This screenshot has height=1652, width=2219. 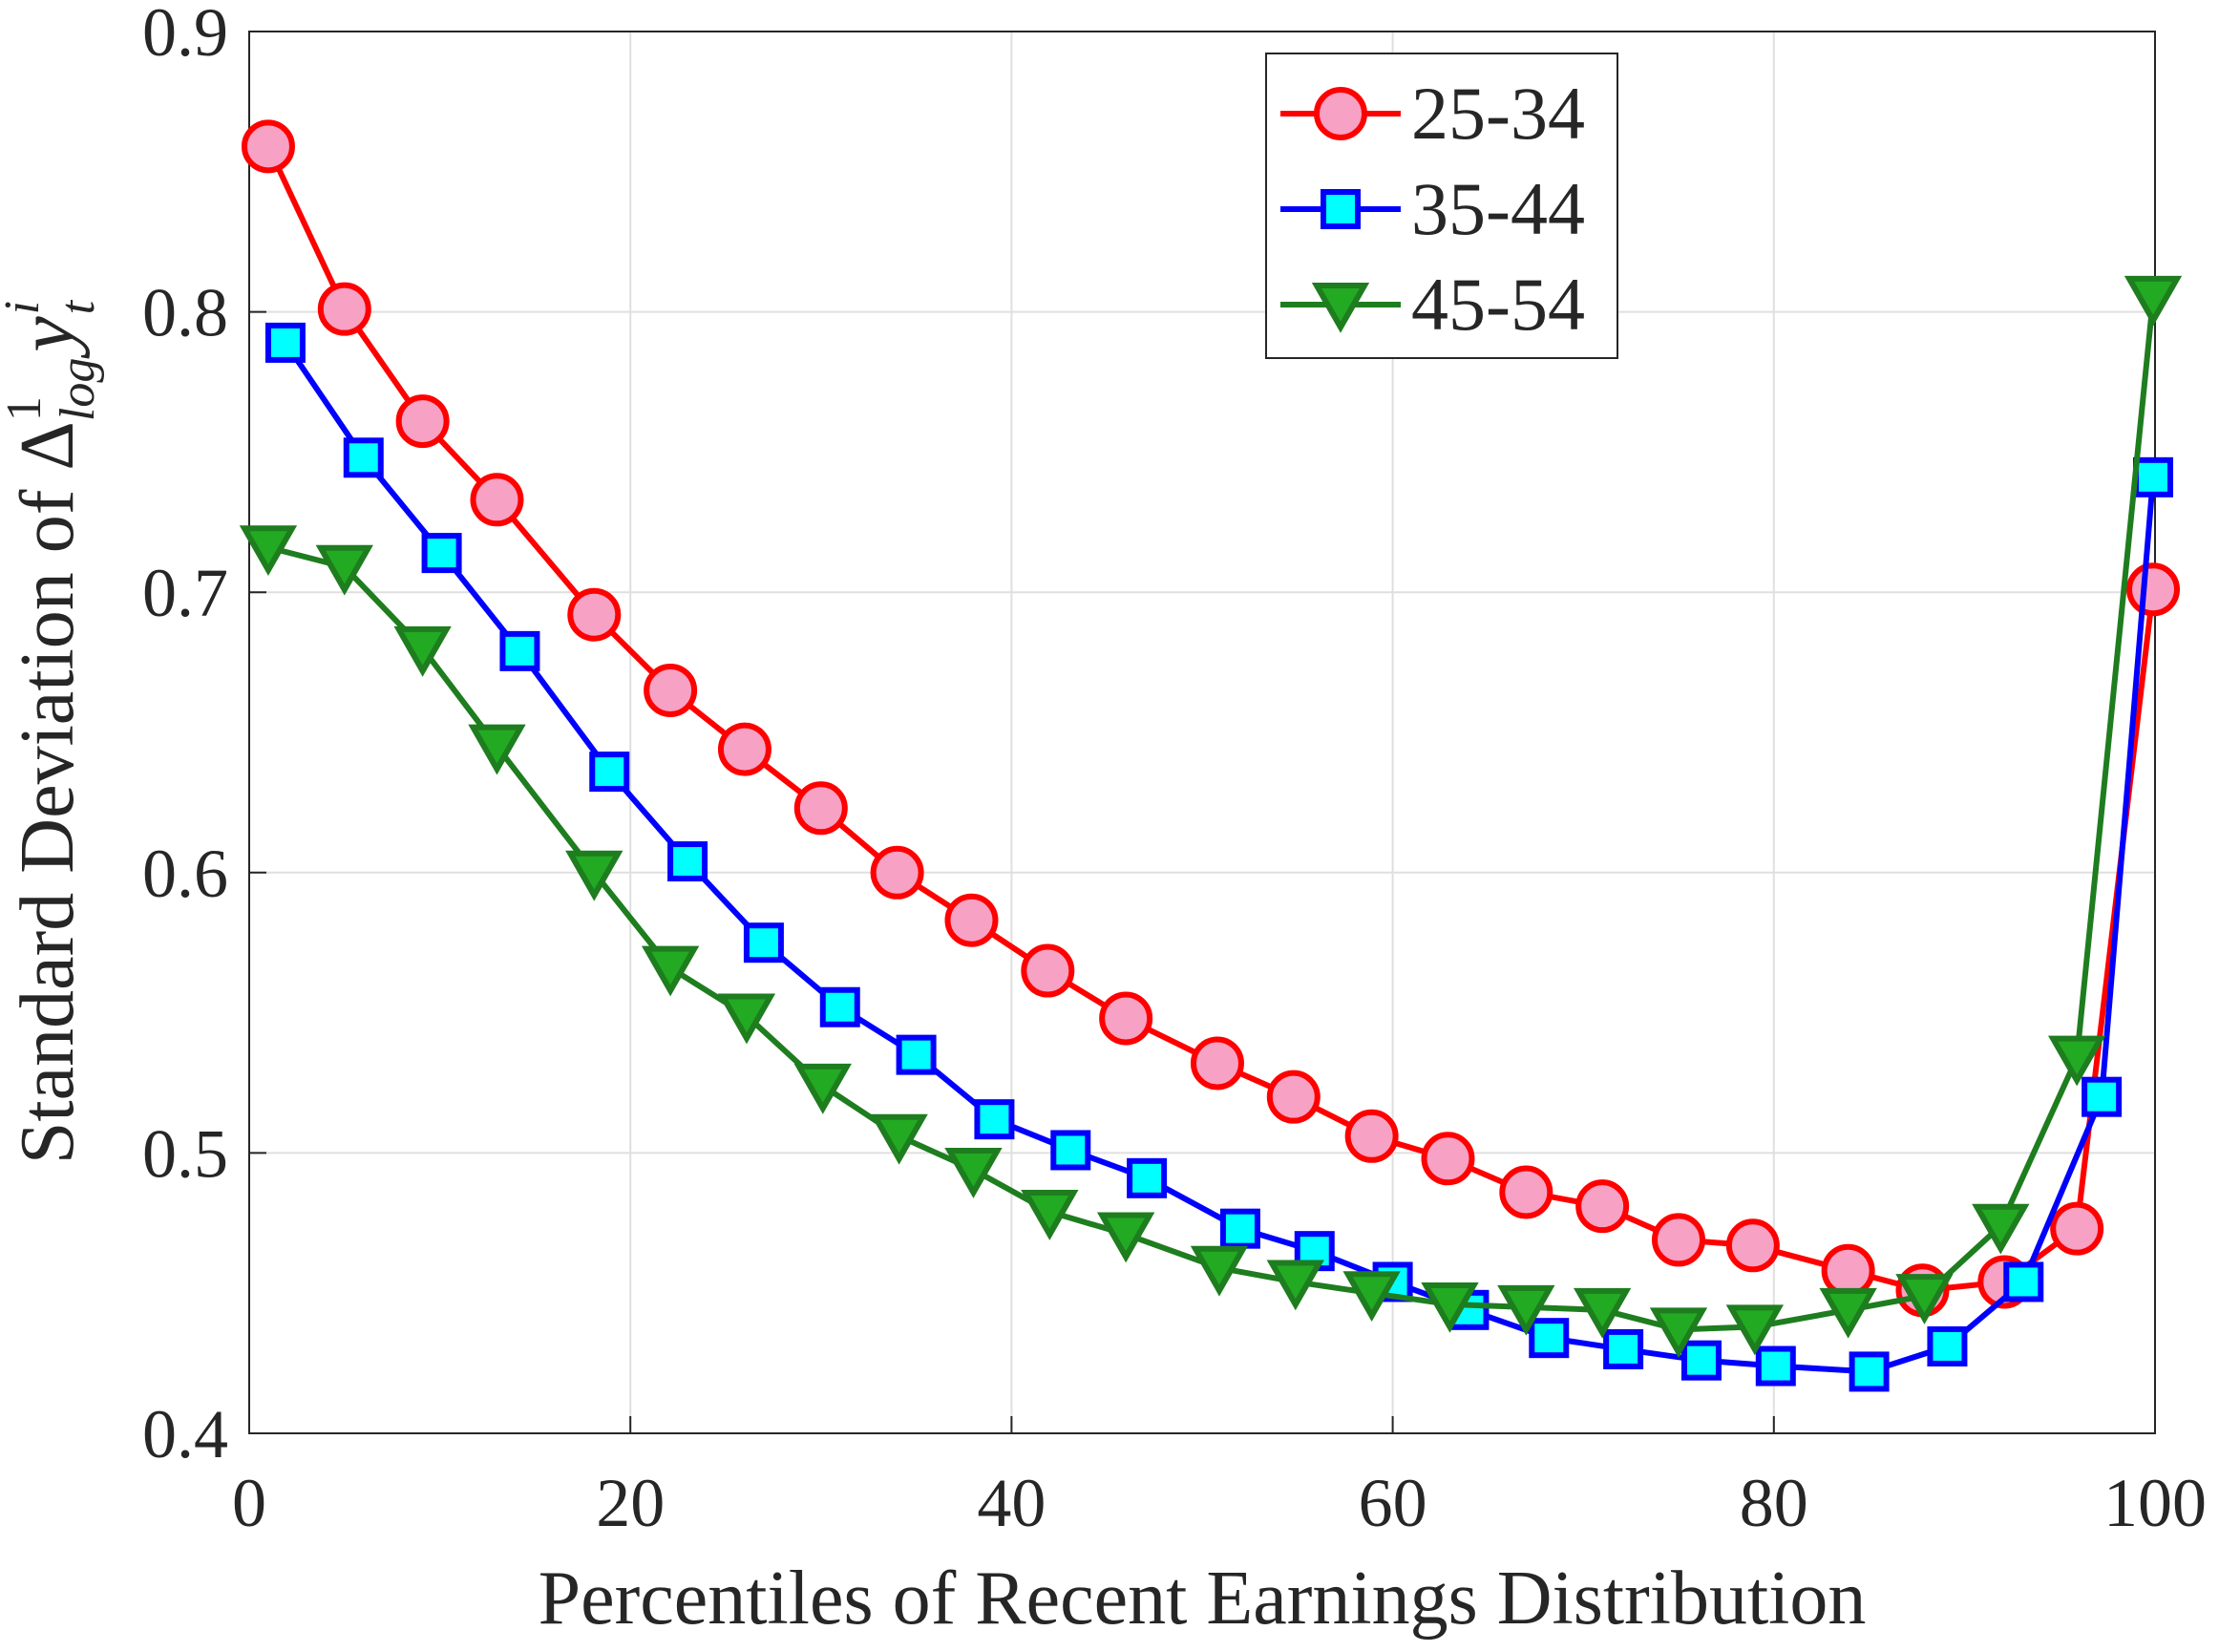 What do you see at coordinates (2155, 1503) in the screenshot?
I see `x-tick-label: 100` at bounding box center [2155, 1503].